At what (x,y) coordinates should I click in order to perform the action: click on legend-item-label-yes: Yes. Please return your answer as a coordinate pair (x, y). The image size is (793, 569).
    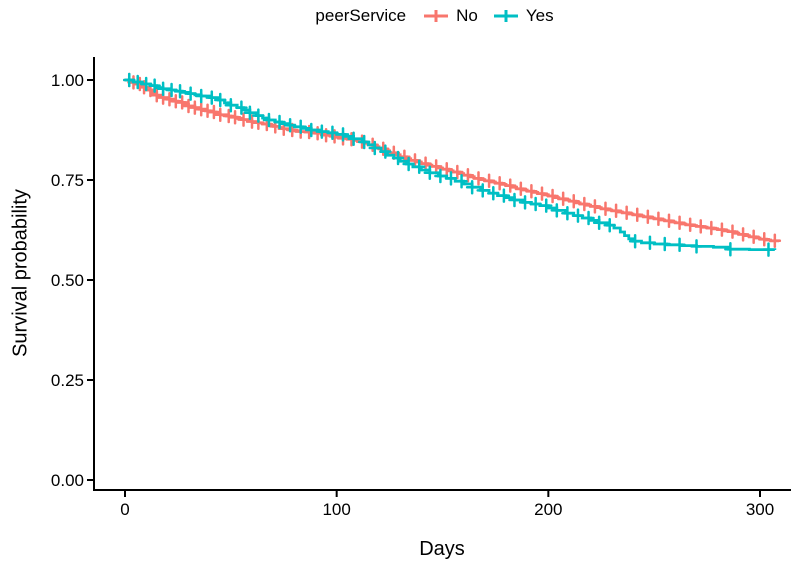
    Looking at the image, I should click on (539, 15).